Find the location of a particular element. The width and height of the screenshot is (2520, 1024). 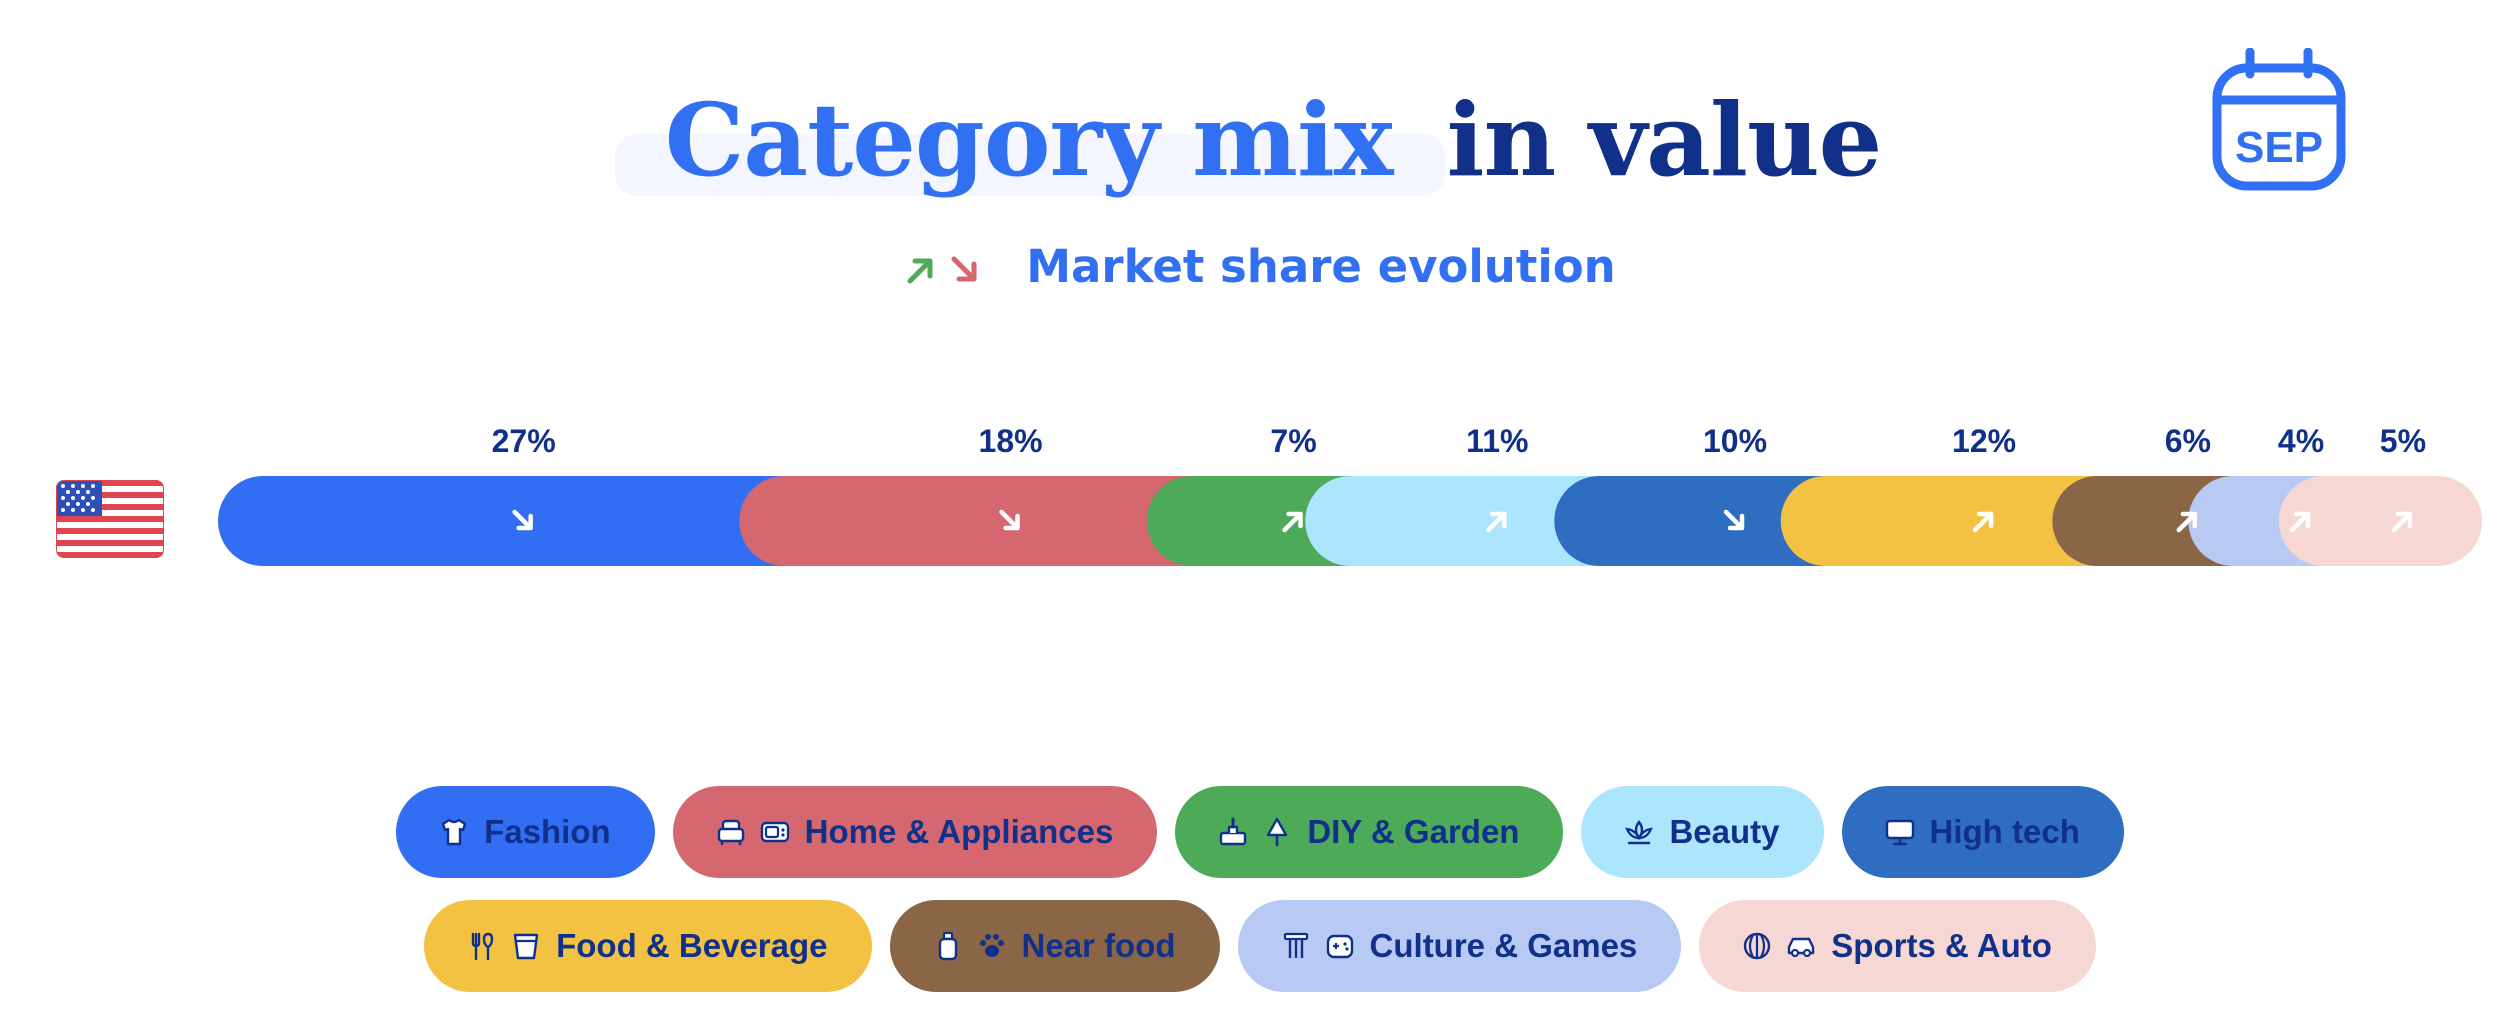

value-label-0: 27% is located at coordinates (524, 441).